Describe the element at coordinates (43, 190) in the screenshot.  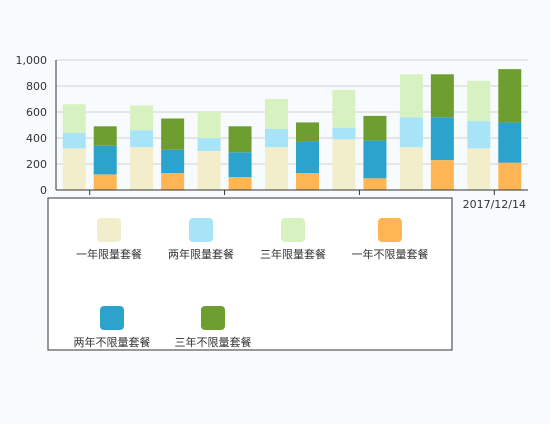
I see `y-tick-label: 0` at that location.